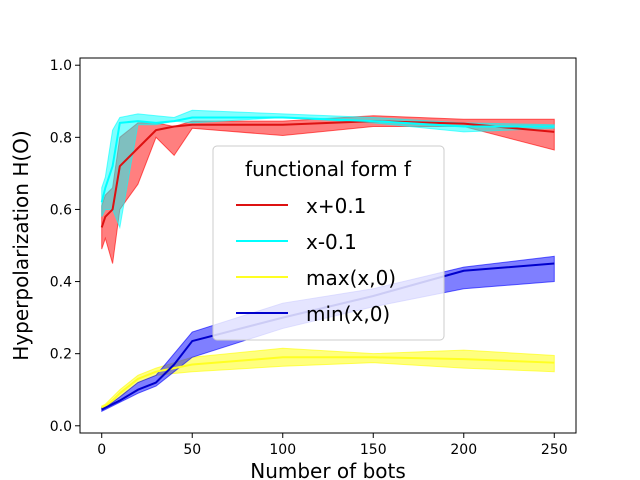 This screenshot has height=480, width=640. I want to click on y-tick-label: 0.6, so click(61, 210).